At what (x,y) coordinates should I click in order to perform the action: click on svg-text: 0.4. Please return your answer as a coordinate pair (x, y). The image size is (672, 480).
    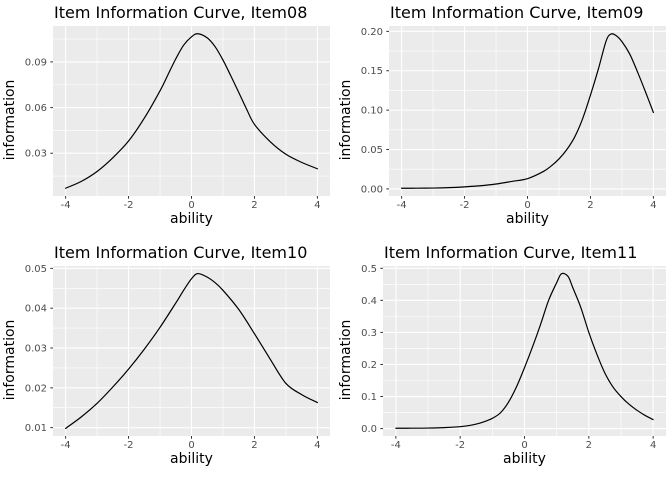
    Looking at the image, I should click on (369, 301).